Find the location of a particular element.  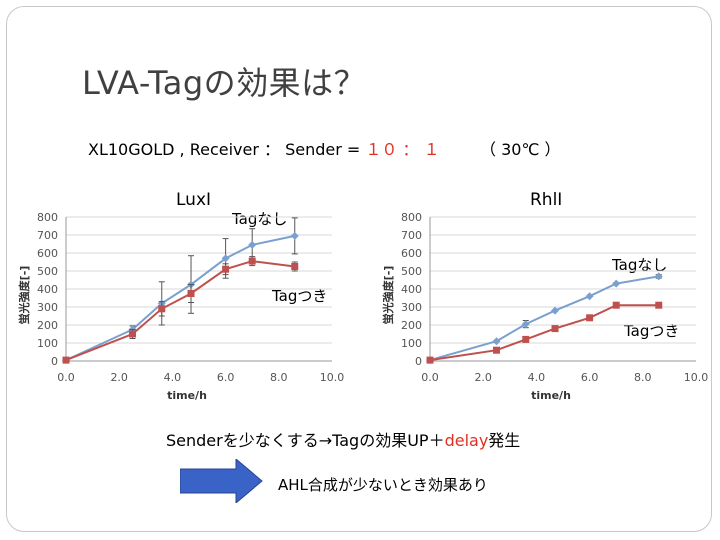

right-arrow-icon is located at coordinates (221, 481).